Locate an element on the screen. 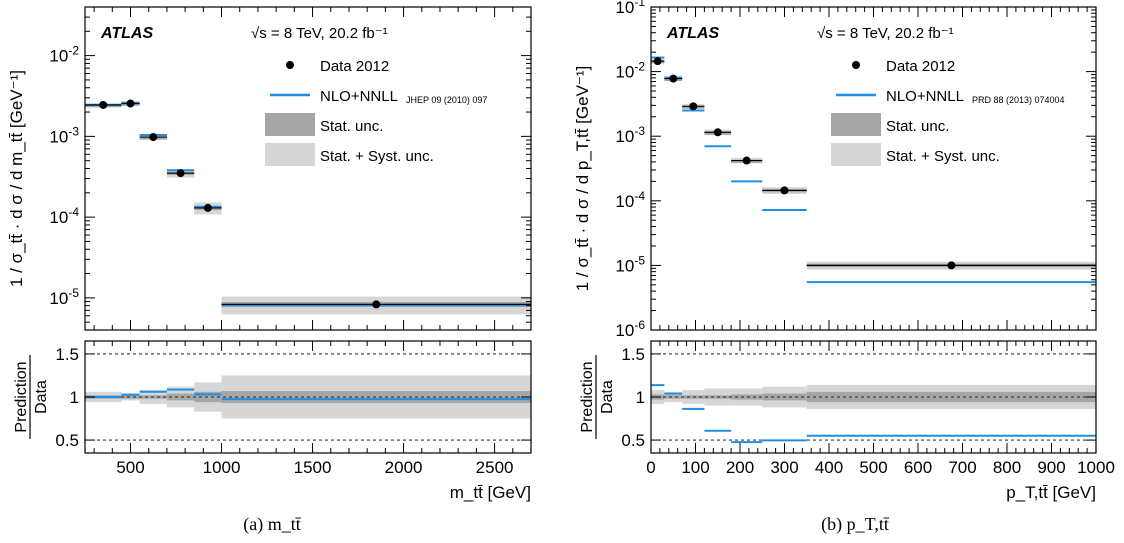 This screenshot has height=543, width=1124. x-axis-title: m_tt̄ [GeV] is located at coordinates (490, 492).